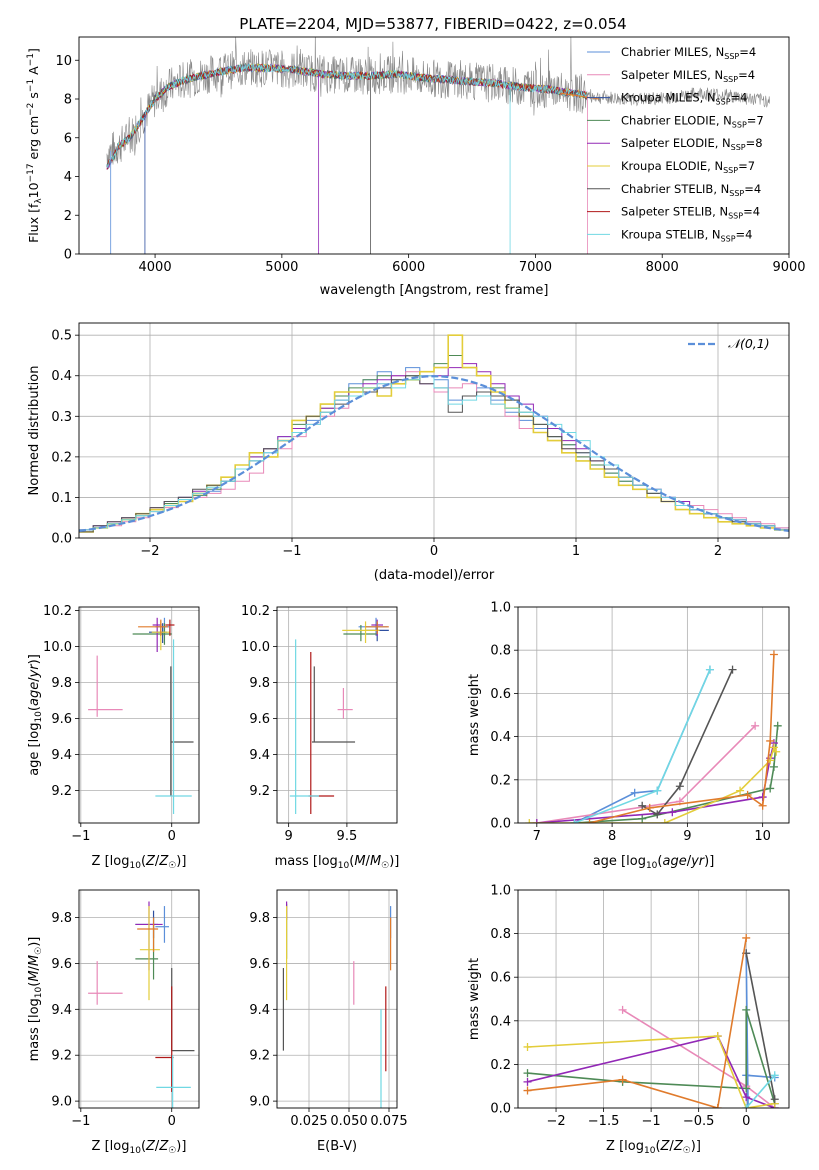 The width and height of the screenshot is (819, 1170). What do you see at coordinates (347, 116) in the screenshot?
I see `model-spectrum-kroupa-stelib` at bounding box center [347, 116].